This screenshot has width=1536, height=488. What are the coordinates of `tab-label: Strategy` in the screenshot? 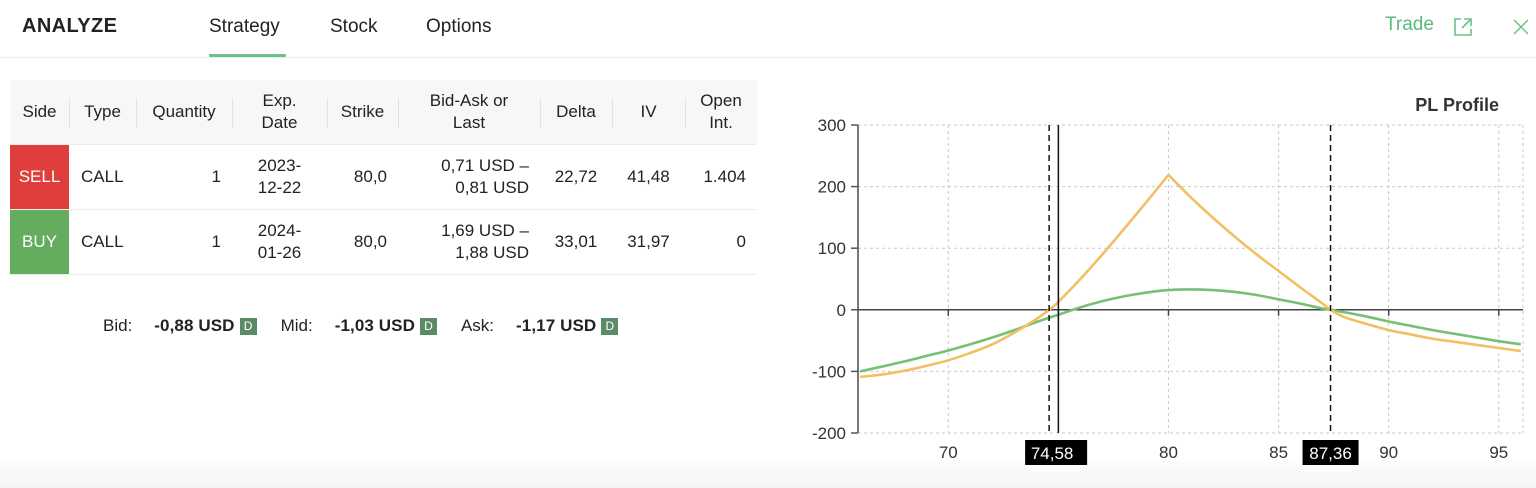 It's located at (244, 26).